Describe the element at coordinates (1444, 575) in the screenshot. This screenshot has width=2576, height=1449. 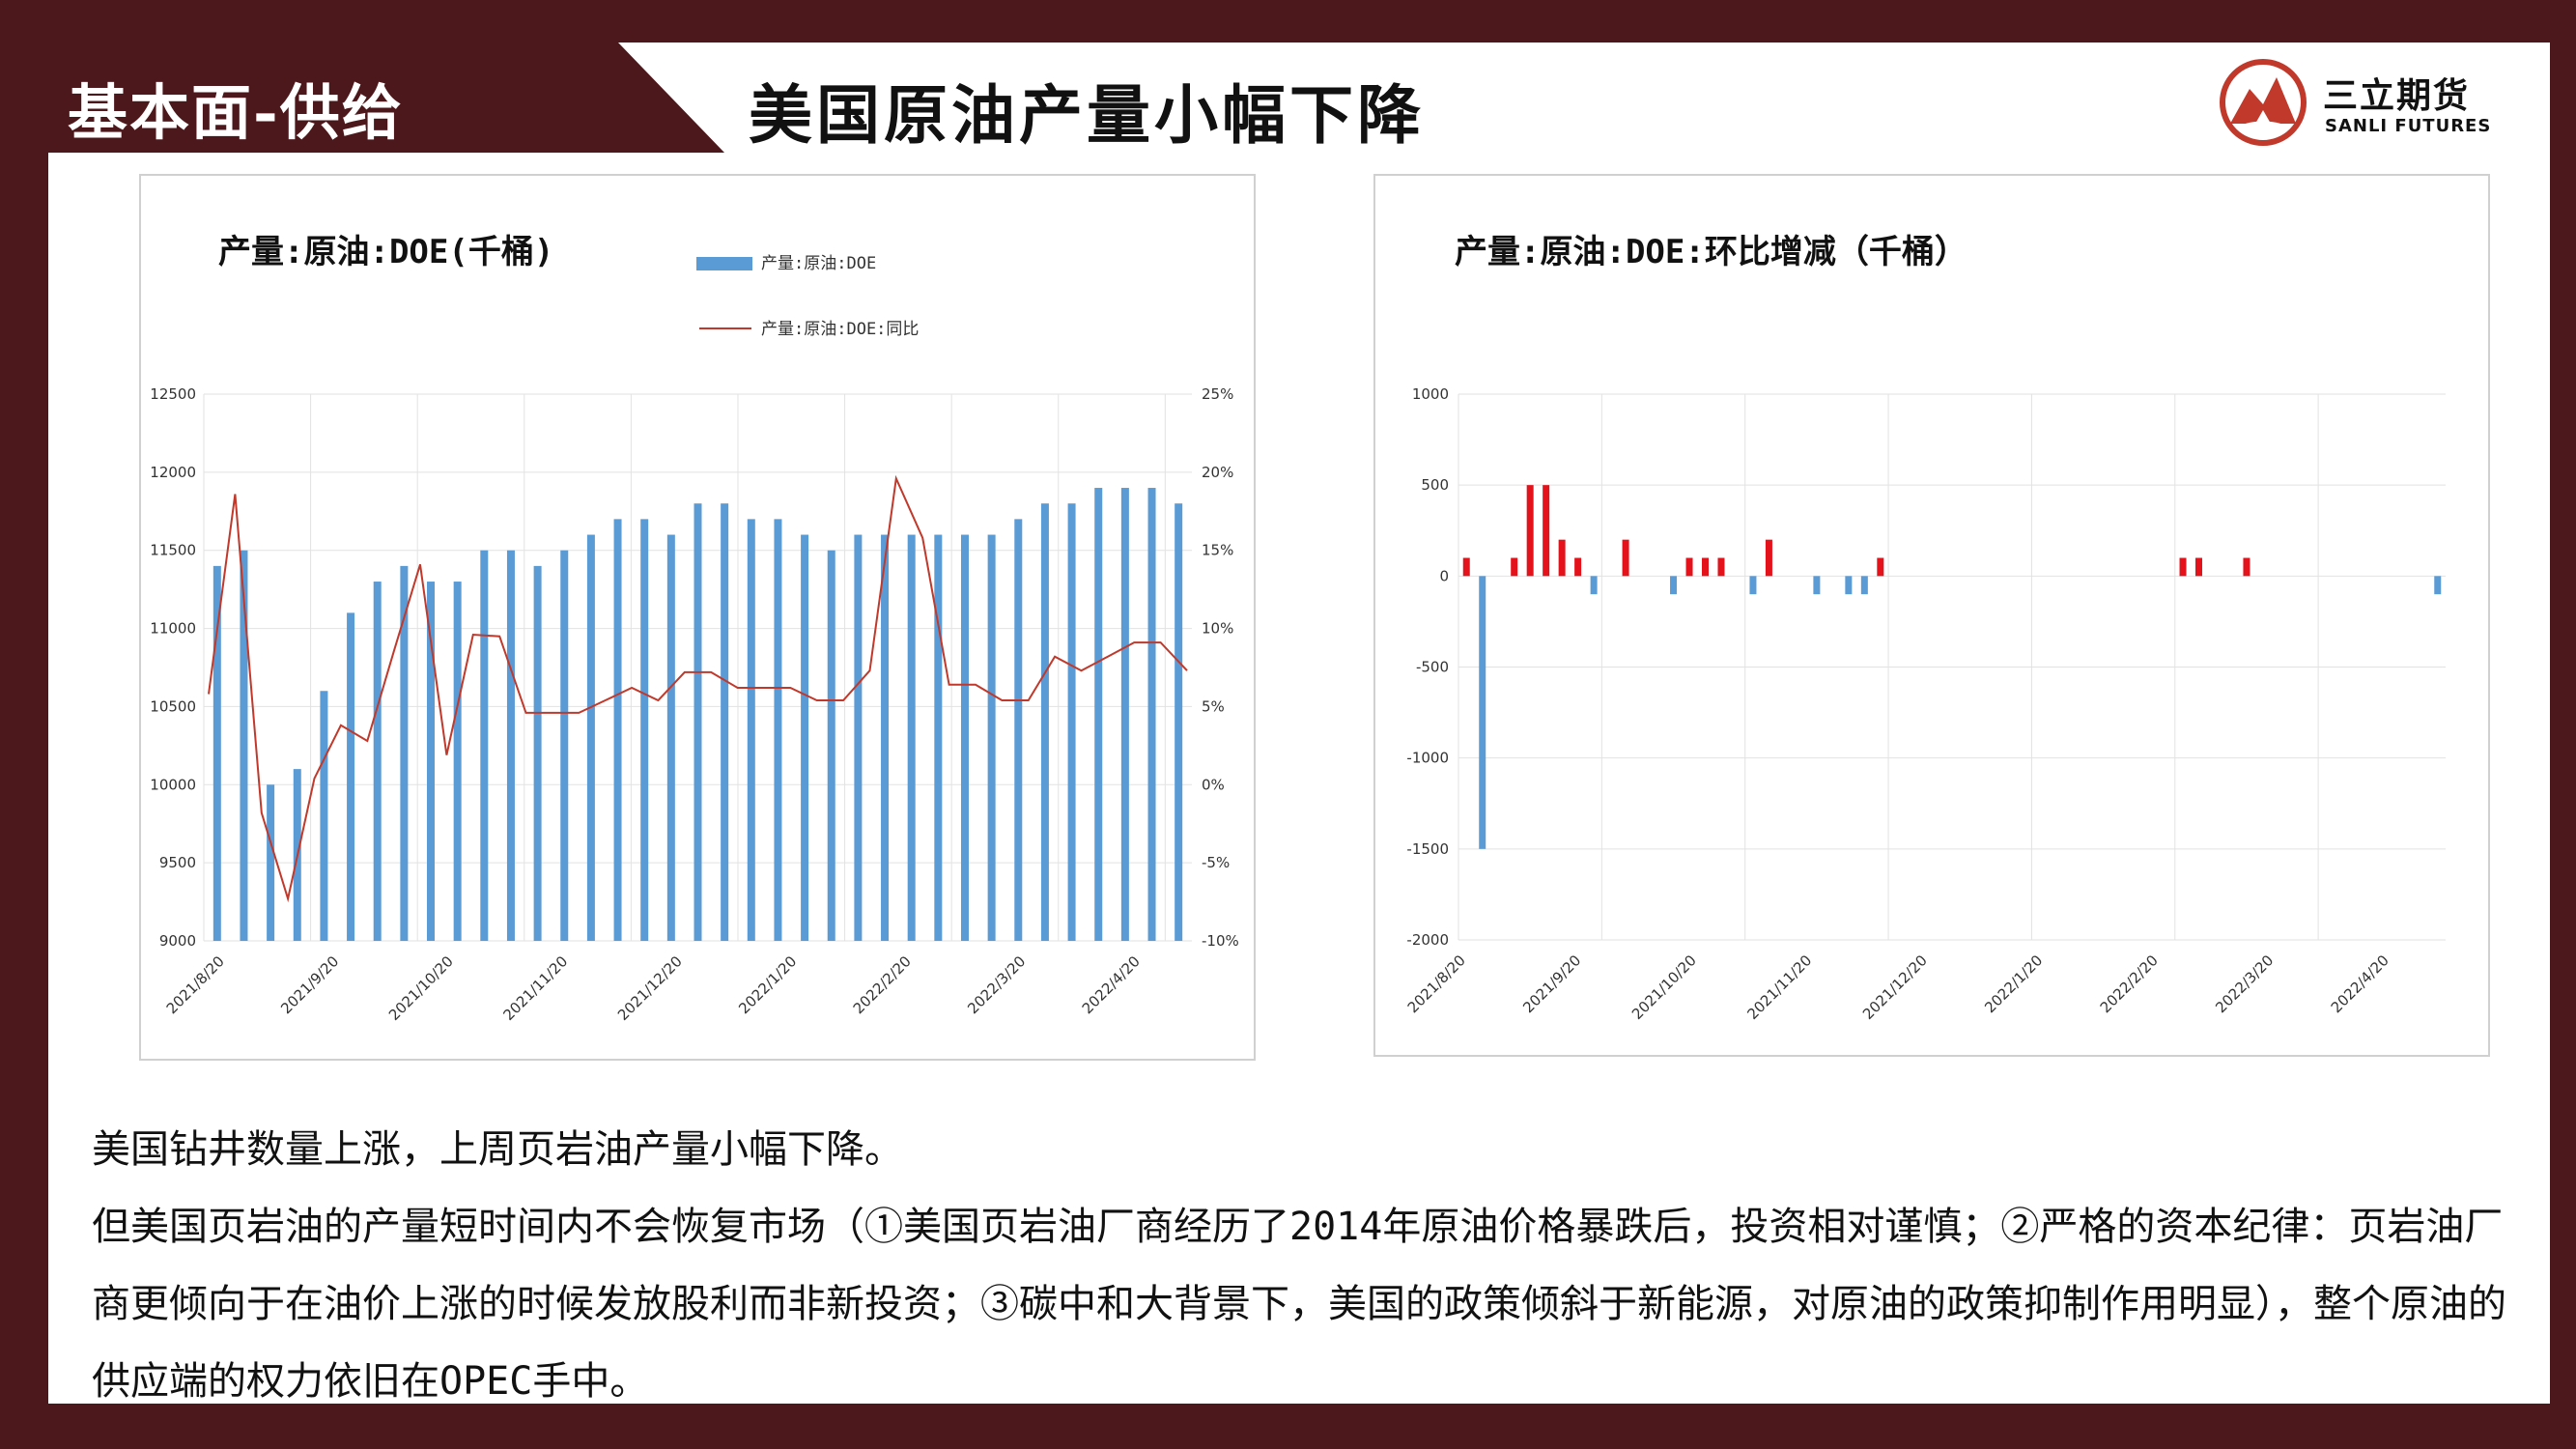
I see `y-tick-label: 0` at that location.